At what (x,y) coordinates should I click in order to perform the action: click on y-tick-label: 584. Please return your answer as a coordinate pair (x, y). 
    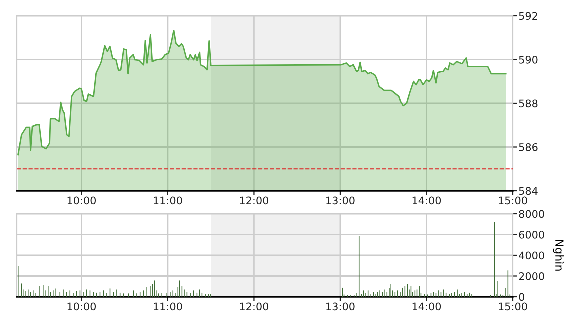
    Looking at the image, I should click on (528, 191).